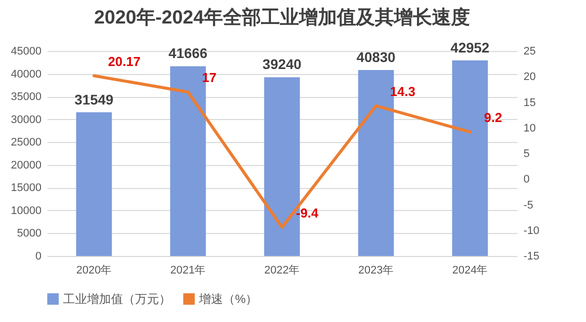  What do you see at coordinates (376, 270) in the screenshot?
I see `x-tick-label: 2023年` at bounding box center [376, 270].